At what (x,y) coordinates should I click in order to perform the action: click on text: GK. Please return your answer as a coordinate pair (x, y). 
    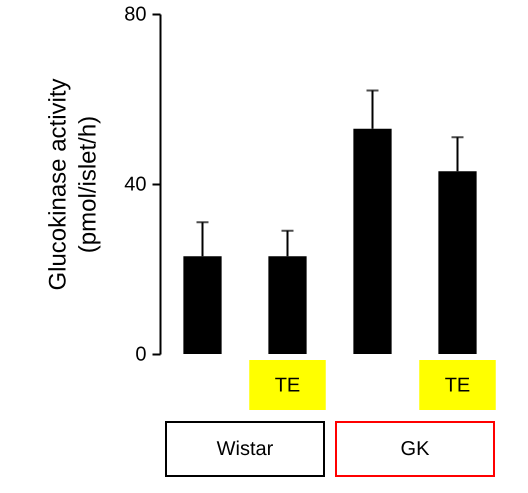
    Looking at the image, I should click on (415, 449).